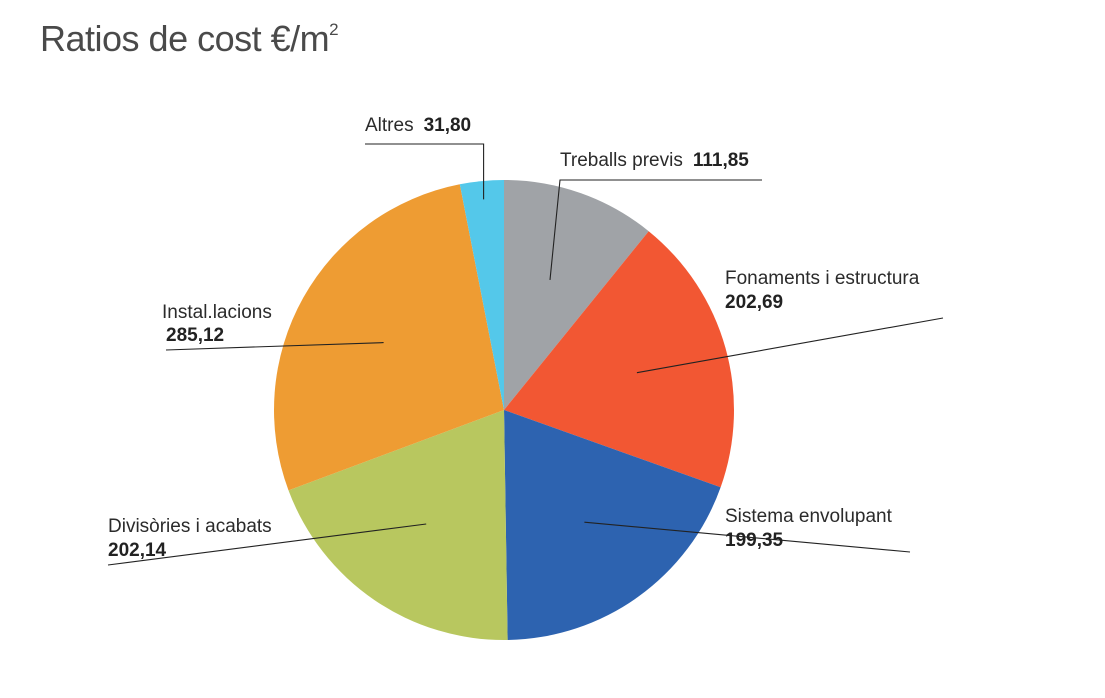 The width and height of the screenshot is (1105, 698). I want to click on slice-label-name: Fonaments i estructura, so click(822, 278).